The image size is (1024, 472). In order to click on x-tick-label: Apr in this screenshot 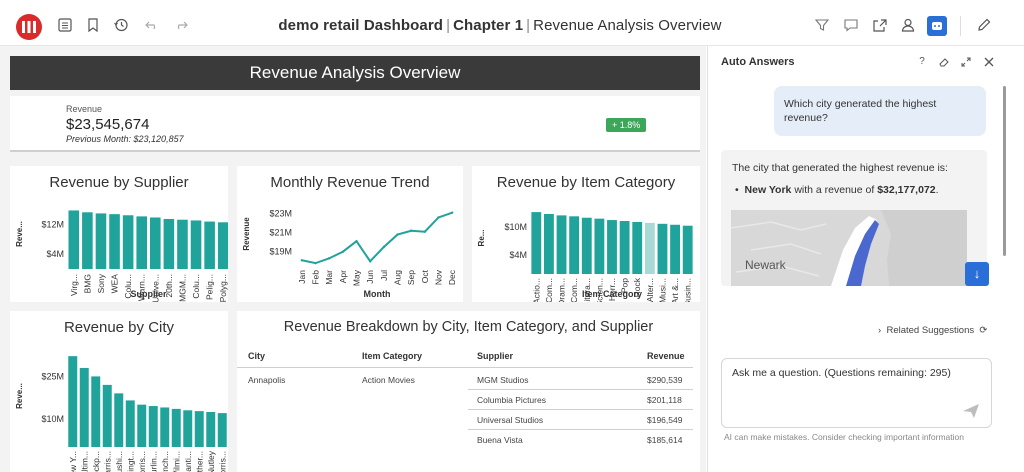, I will do `click(343, 276)`.